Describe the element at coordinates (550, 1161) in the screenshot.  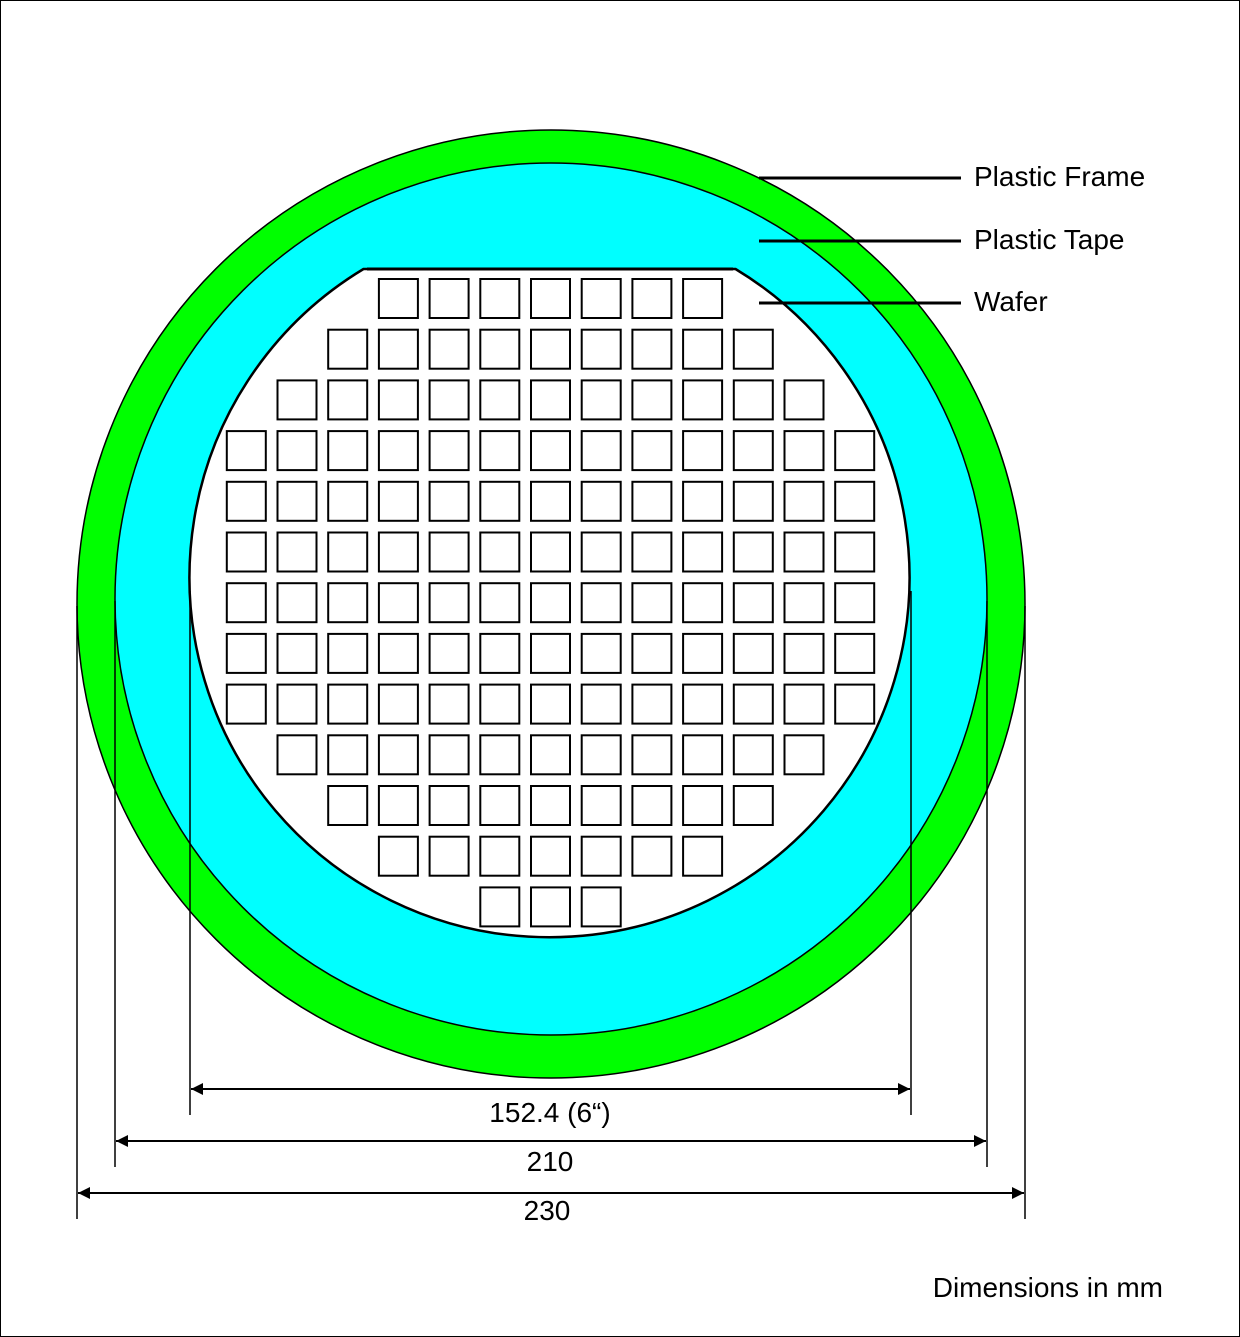
I see `dimension-label-tape: 210` at that location.